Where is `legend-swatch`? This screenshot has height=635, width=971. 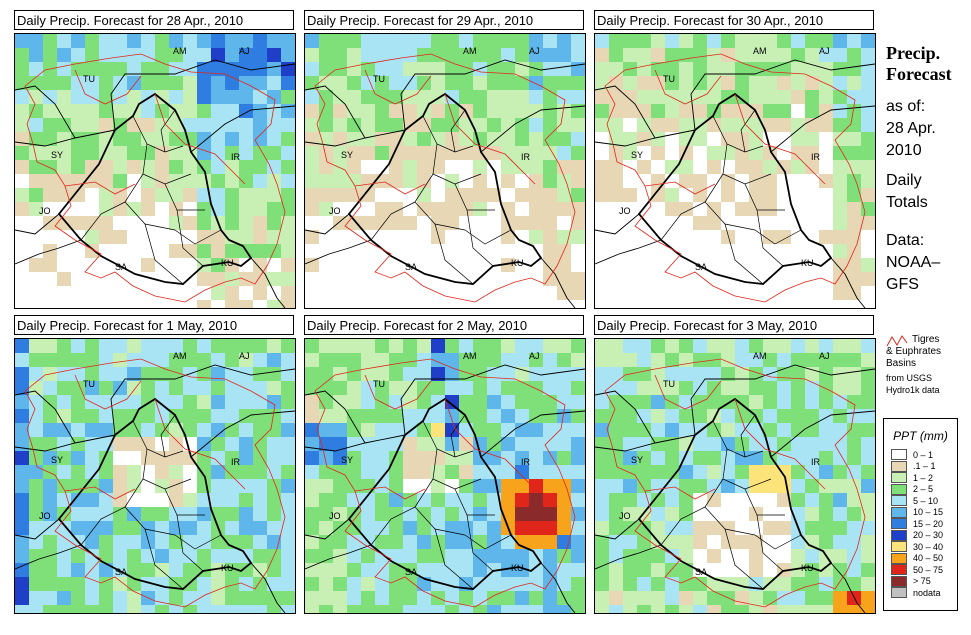
legend-swatch is located at coordinates (899, 558).